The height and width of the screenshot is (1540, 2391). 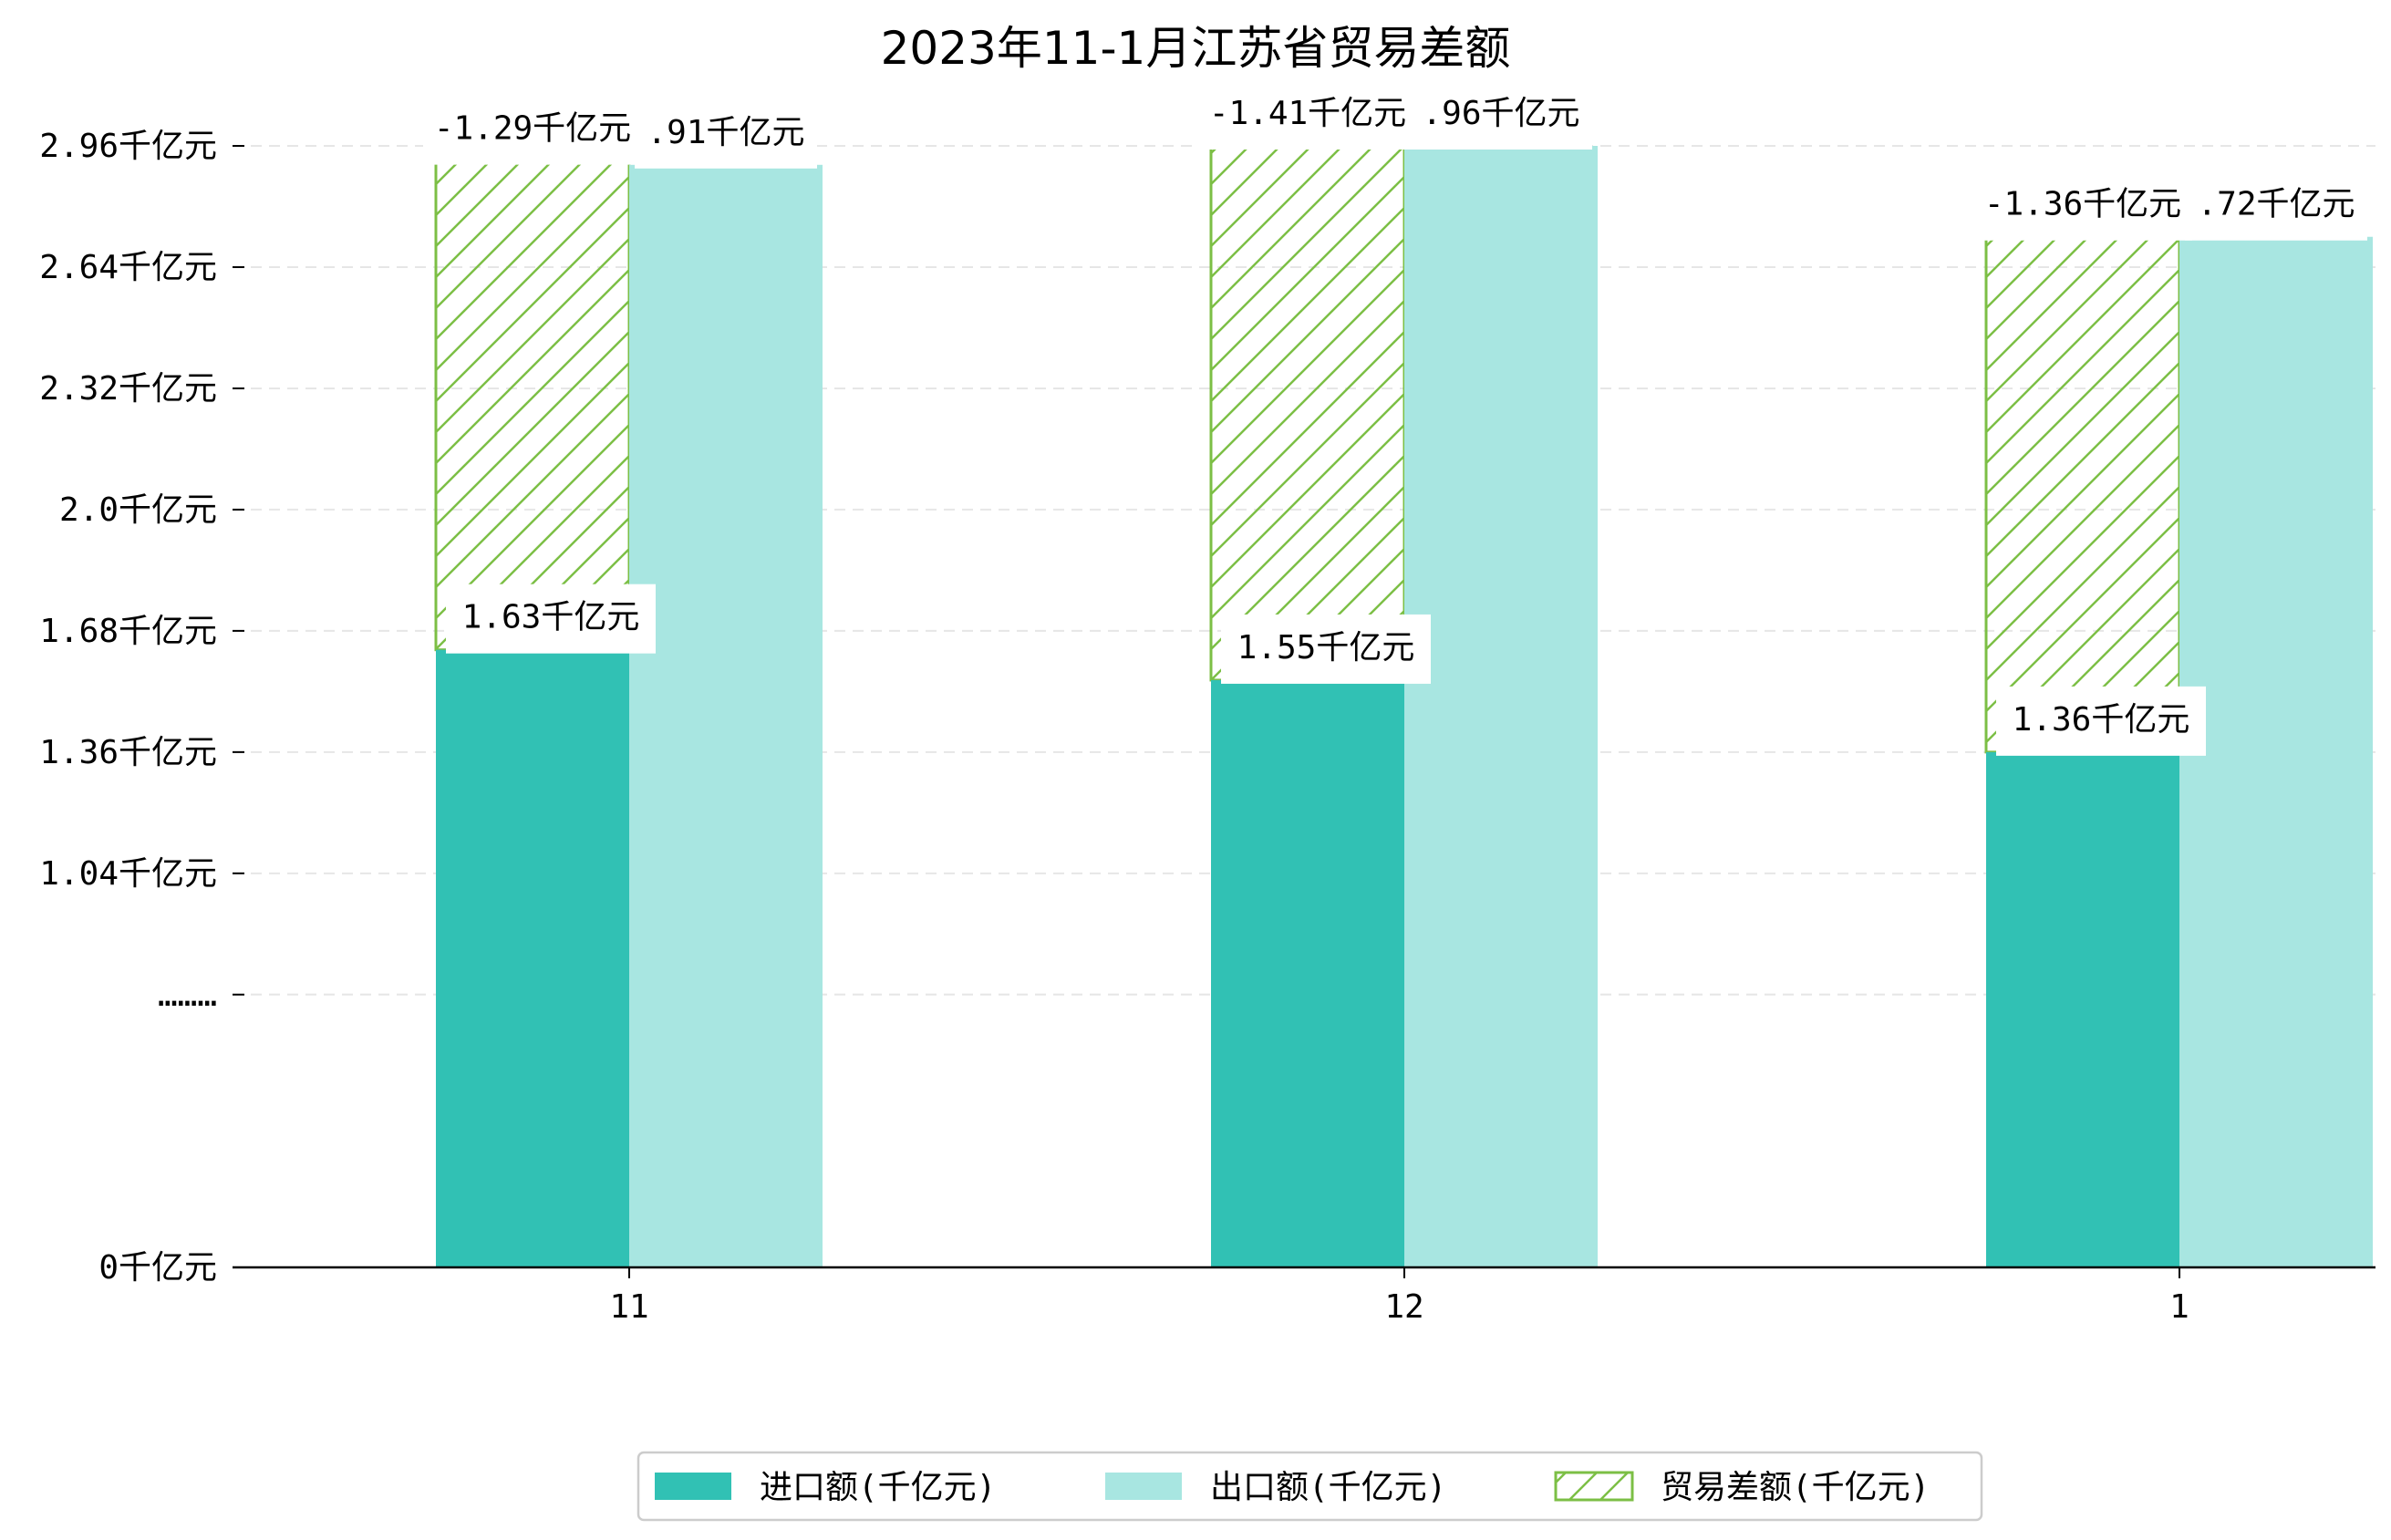 I want to click on y-tick-label: 0千亿元, so click(x=157, y=1268).